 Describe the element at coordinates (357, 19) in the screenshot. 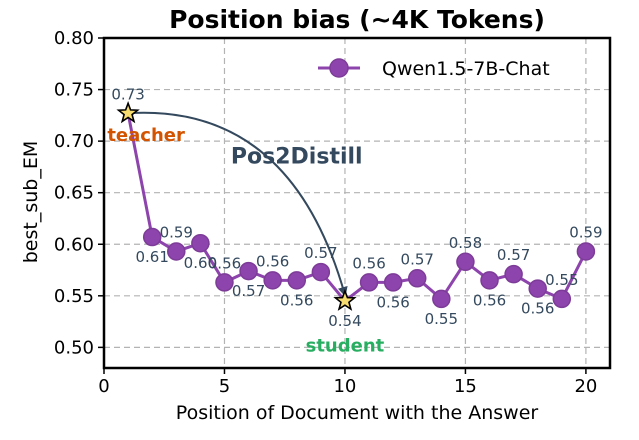

I see `chart-title: Position bias (~4K Tokens)` at that location.